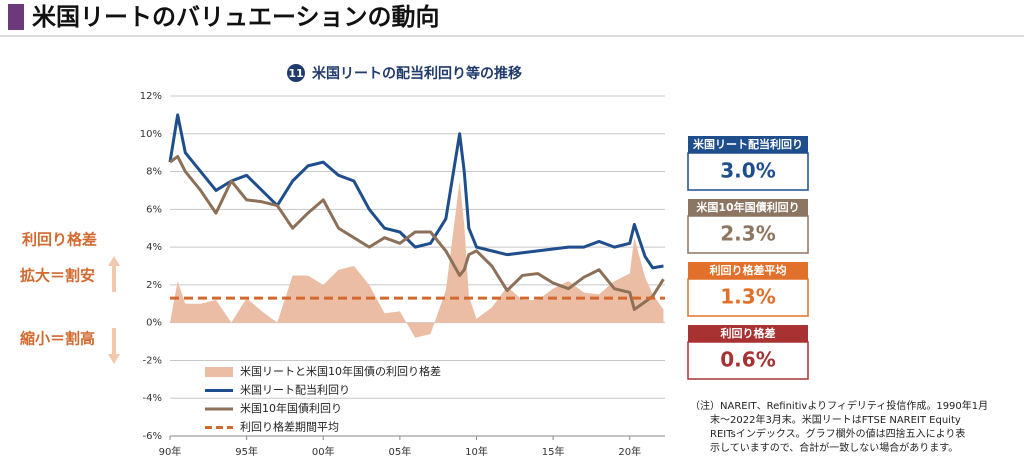 This screenshot has height=474, width=1024. What do you see at coordinates (154, 209) in the screenshot?
I see `y-tick-label: 6%` at bounding box center [154, 209].